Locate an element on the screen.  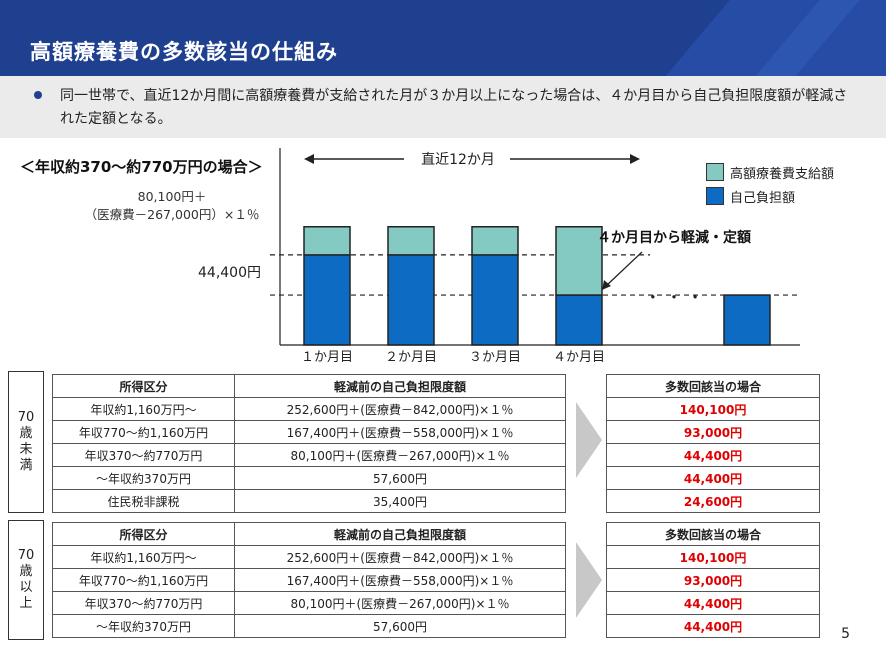
legend-item: 高額療養費支給額 is located at coordinates (770, 172).